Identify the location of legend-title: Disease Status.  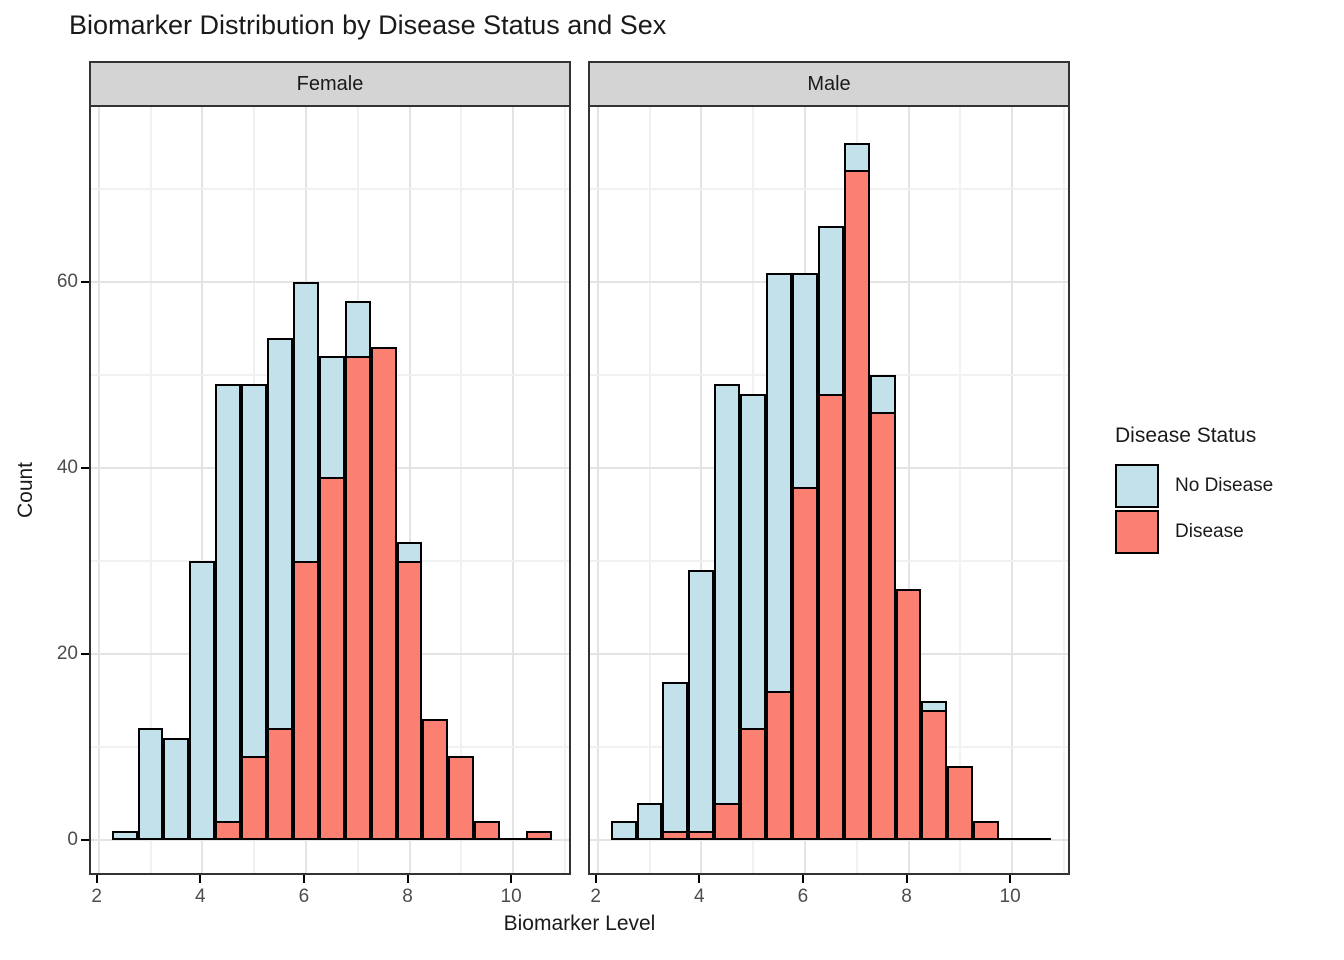
(1186, 435).